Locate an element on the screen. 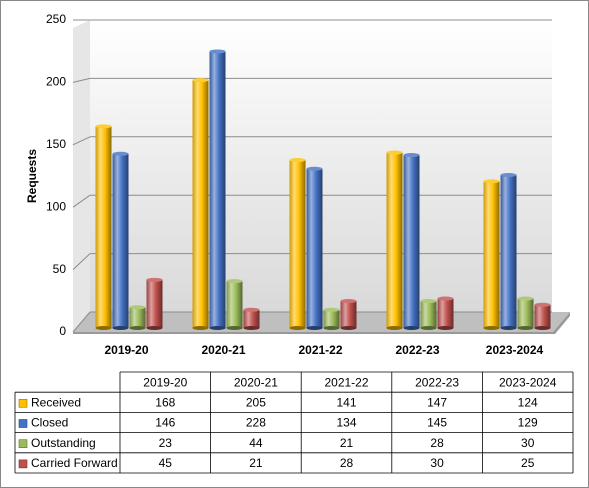 This screenshot has width=589, height=488. table-value: 228 is located at coordinates (256, 423).